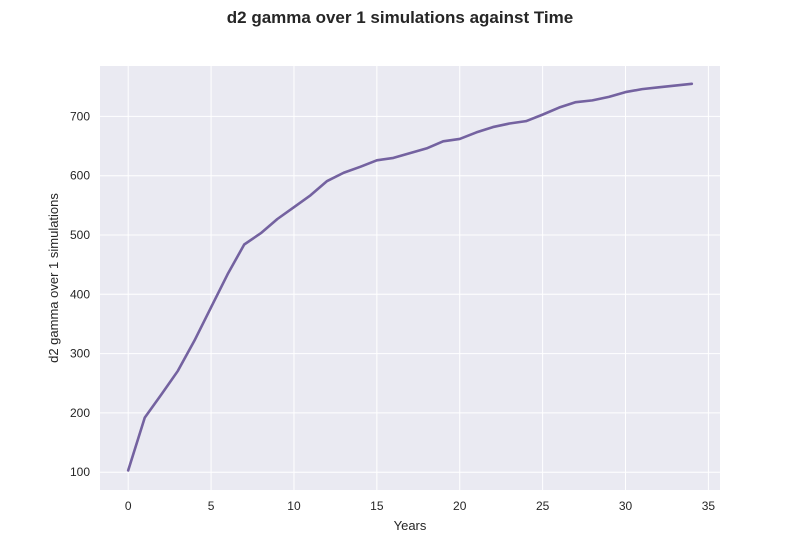  I want to click on x-tick-label: 10, so click(294, 506).